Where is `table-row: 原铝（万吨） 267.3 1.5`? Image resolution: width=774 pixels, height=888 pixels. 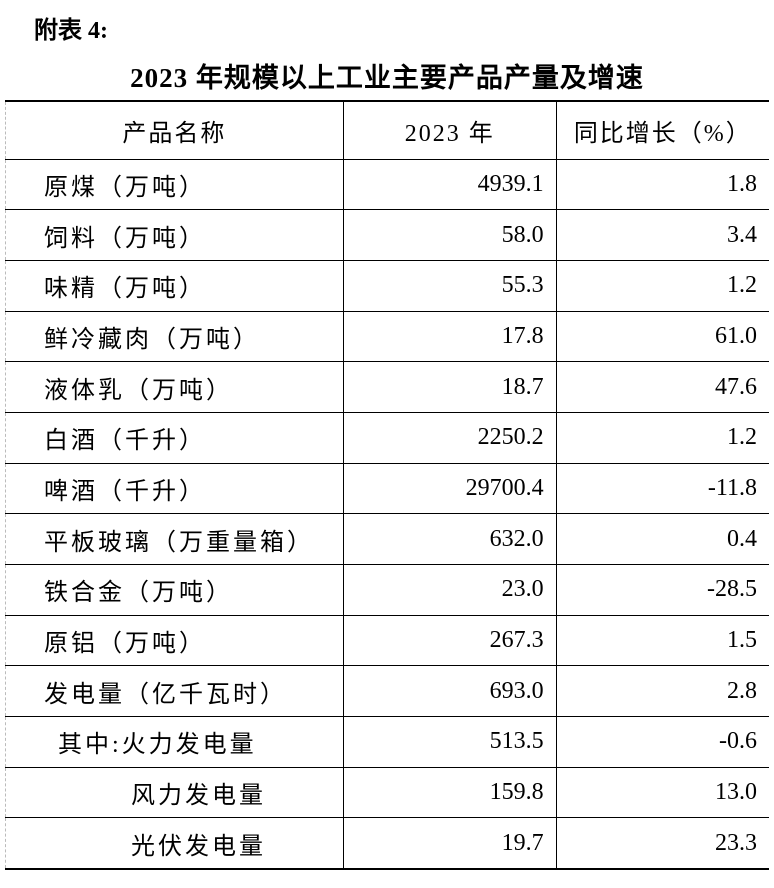
table-row: 原铝（万吨） 267.3 1.5 is located at coordinates (387, 640).